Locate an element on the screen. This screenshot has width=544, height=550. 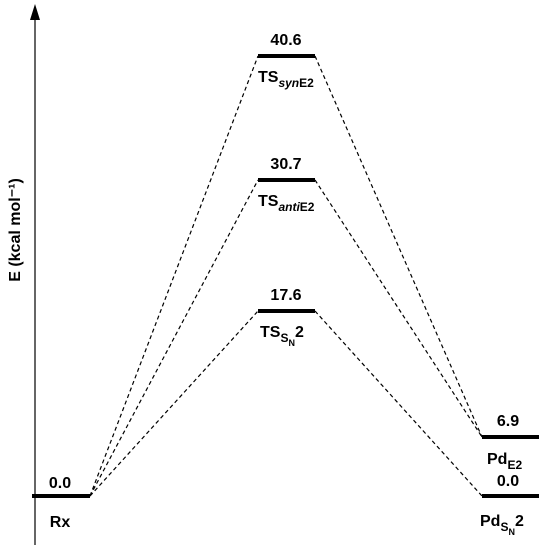
value-ts-syn-e2: 40.6 is located at coordinates (285, 40).